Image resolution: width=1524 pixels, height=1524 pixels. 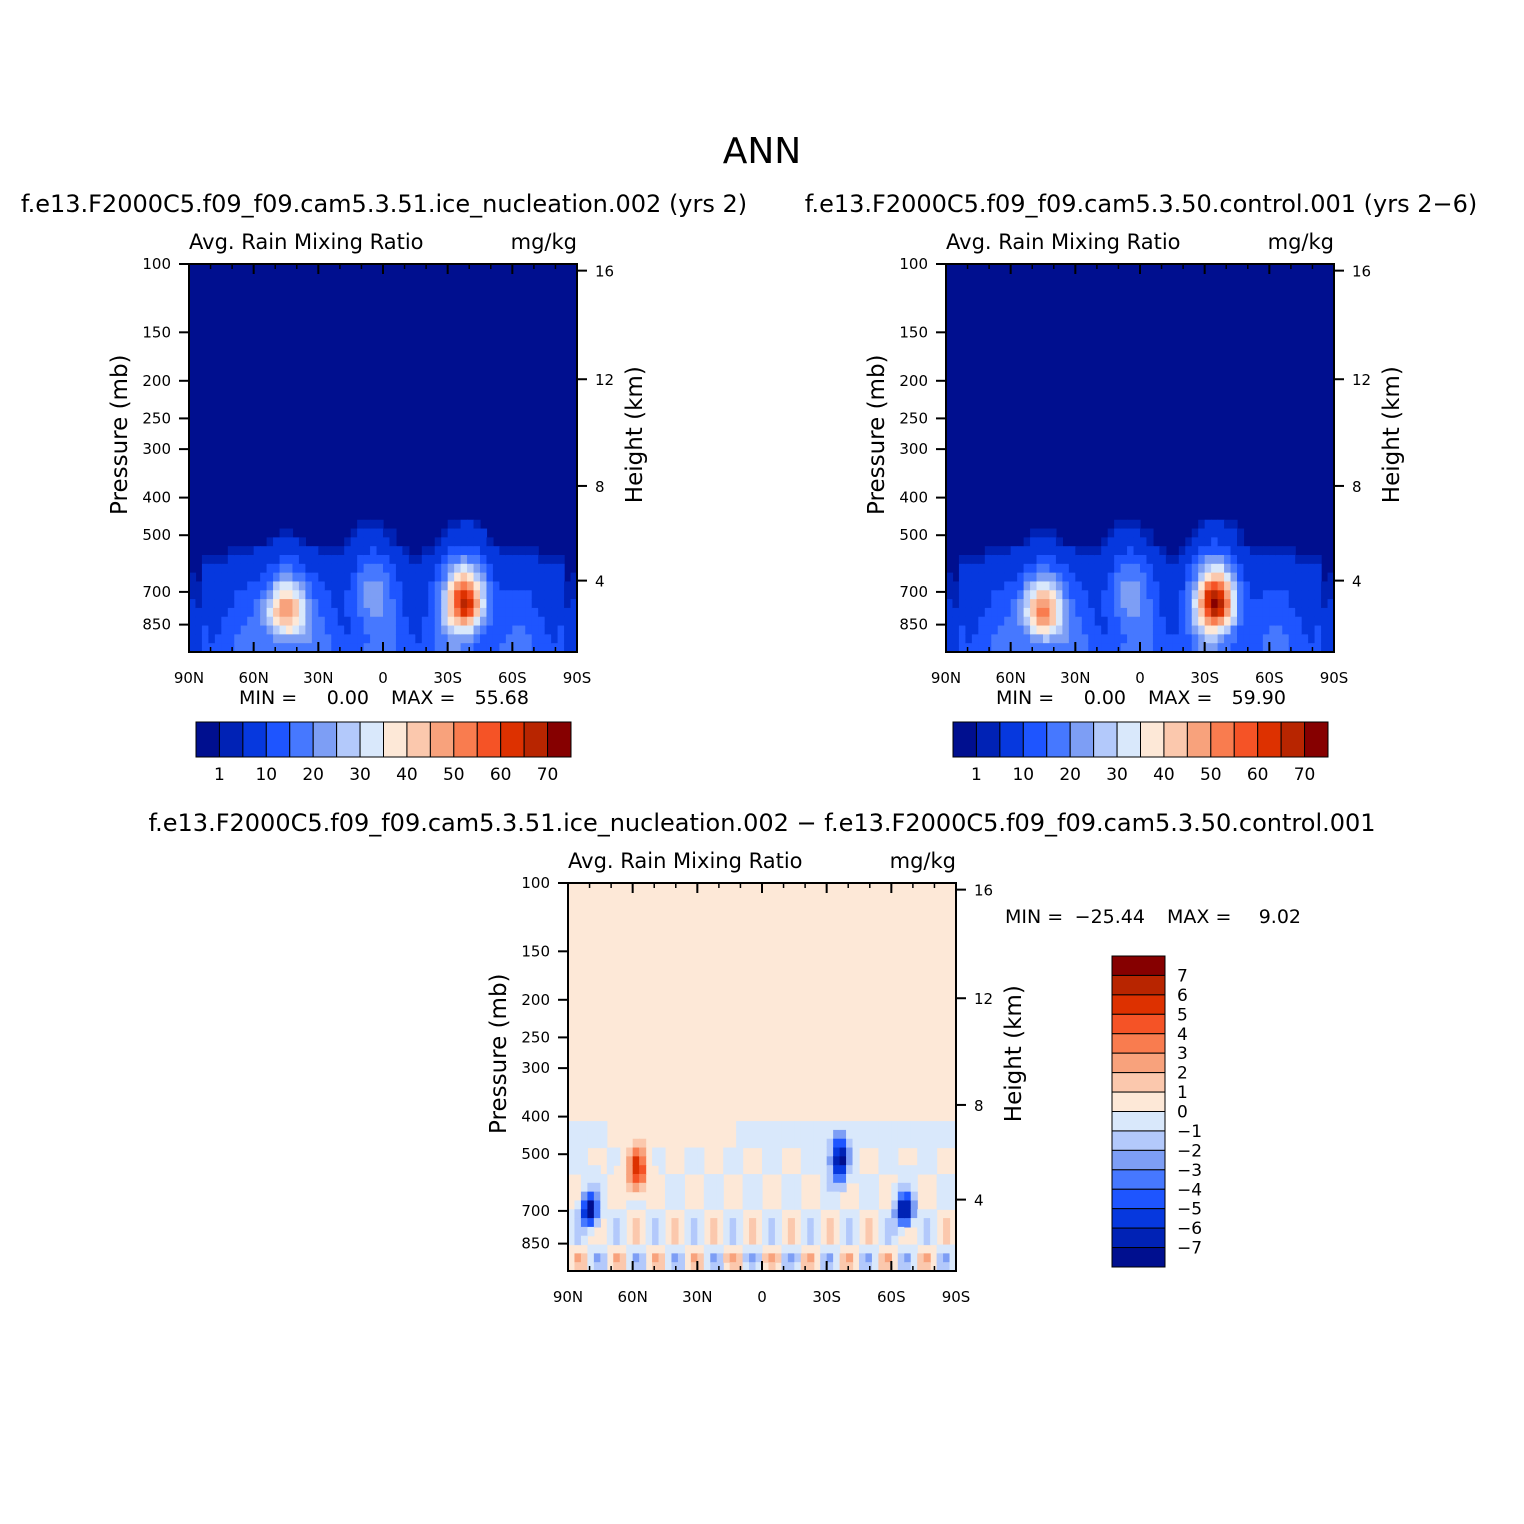 What do you see at coordinates (1361, 380) in the screenshot?
I see `y2-tick-label: 12` at bounding box center [1361, 380].